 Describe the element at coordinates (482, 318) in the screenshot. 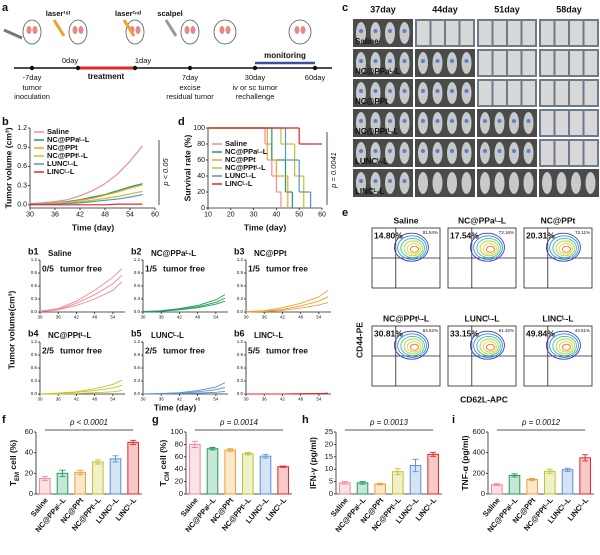

I see `flow-title: LUNCᴸ-L` at that location.